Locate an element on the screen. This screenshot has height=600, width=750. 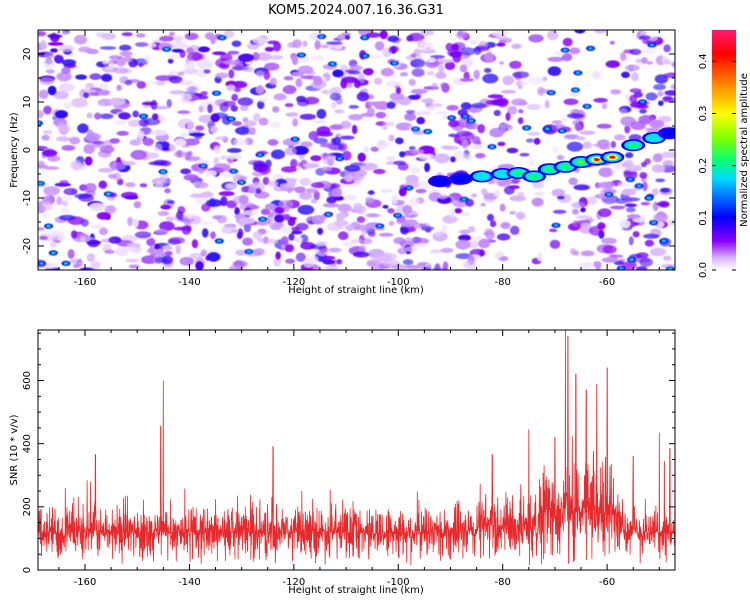
y-tick-label: 10 is located at coordinates (27, 102).